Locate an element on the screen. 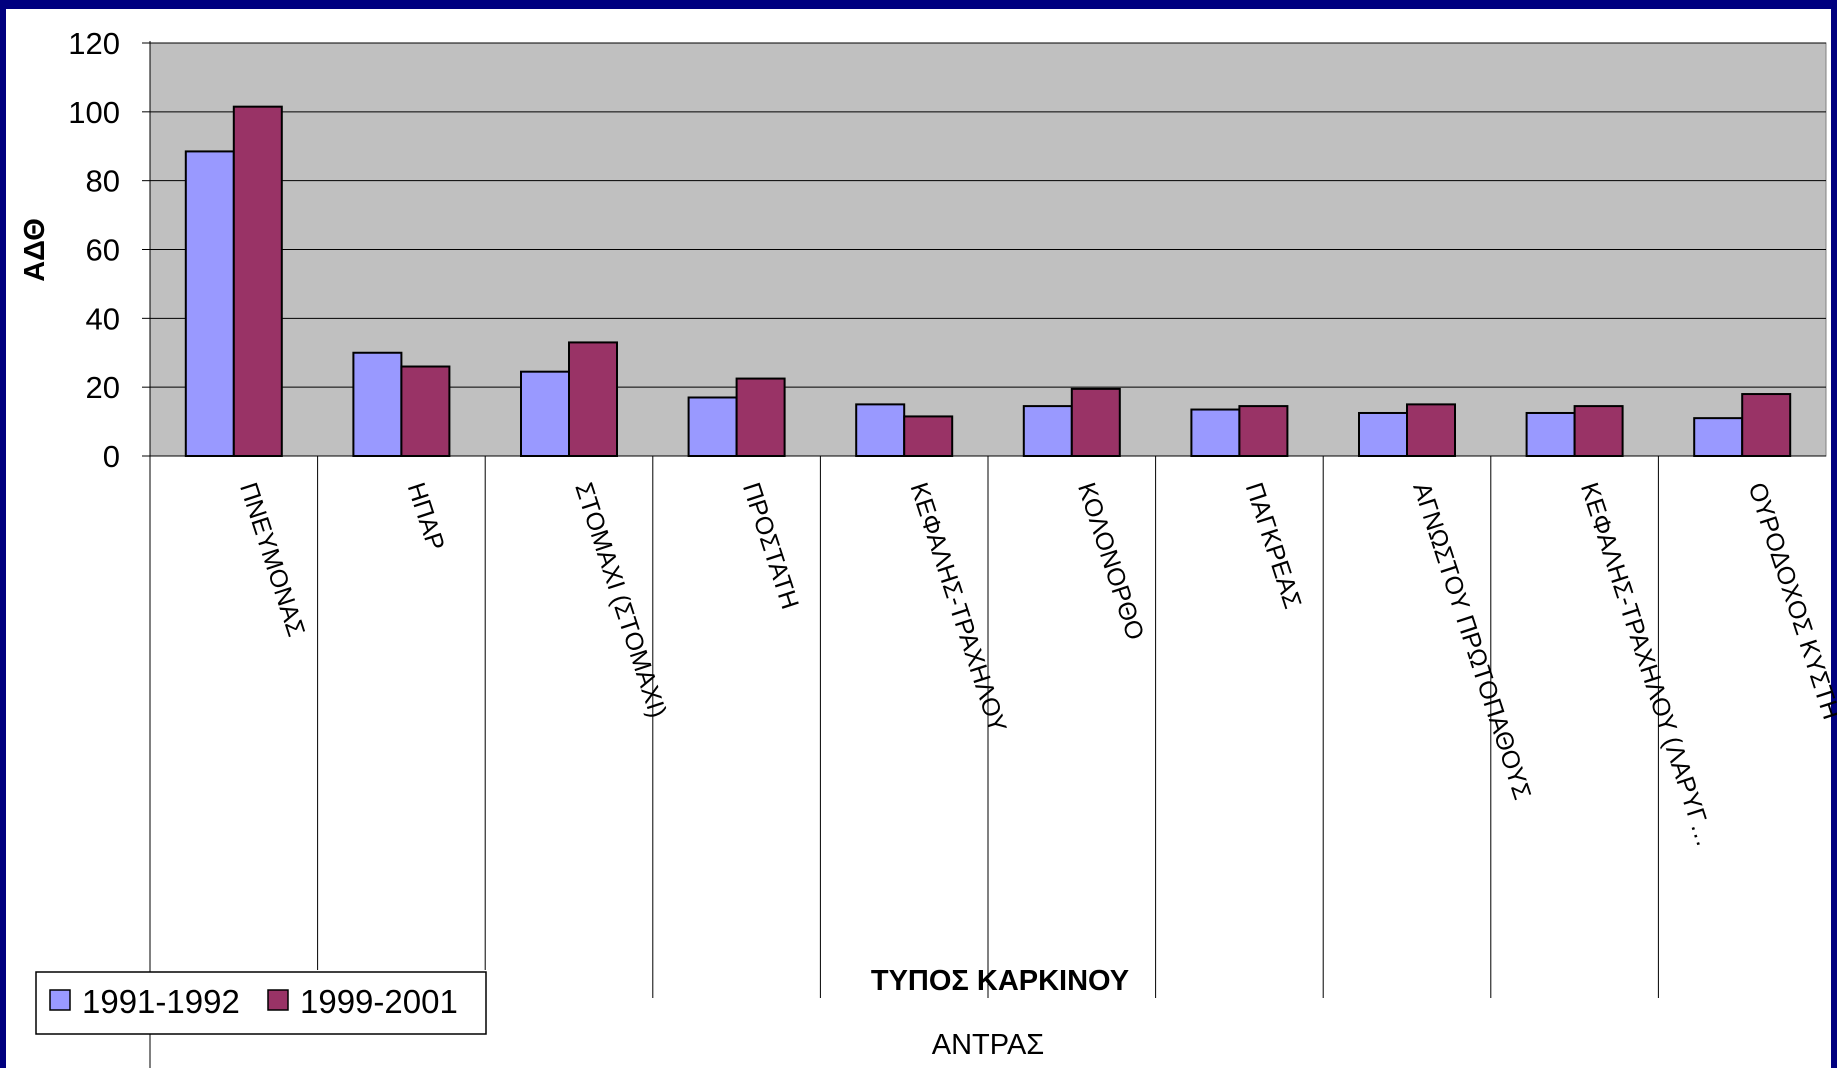  y-tick-label: 80 is located at coordinates (103, 181).